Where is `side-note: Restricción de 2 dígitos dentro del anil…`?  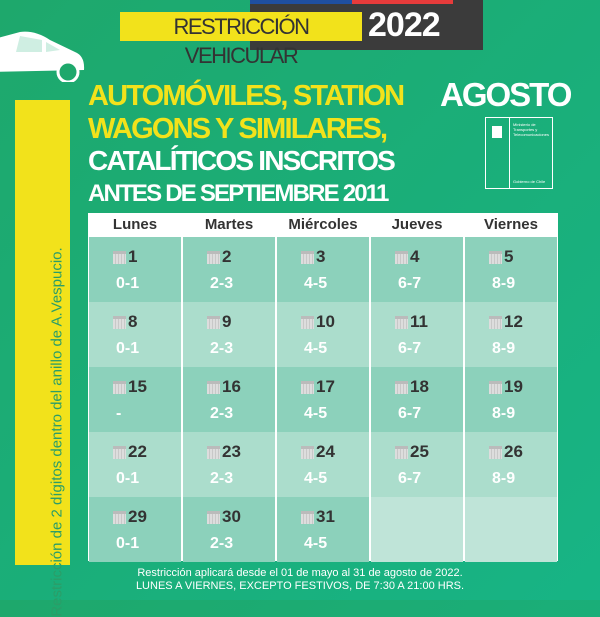 side-note: Restricción de 2 dígitos dentro del anil… is located at coordinates (57, 432).